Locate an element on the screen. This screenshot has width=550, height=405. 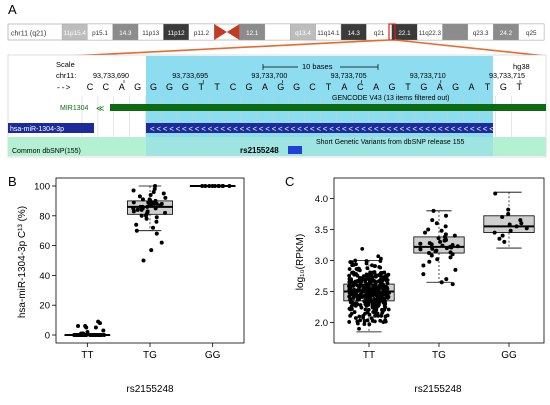
position-label: 93,733,700 is located at coordinates (269, 75).